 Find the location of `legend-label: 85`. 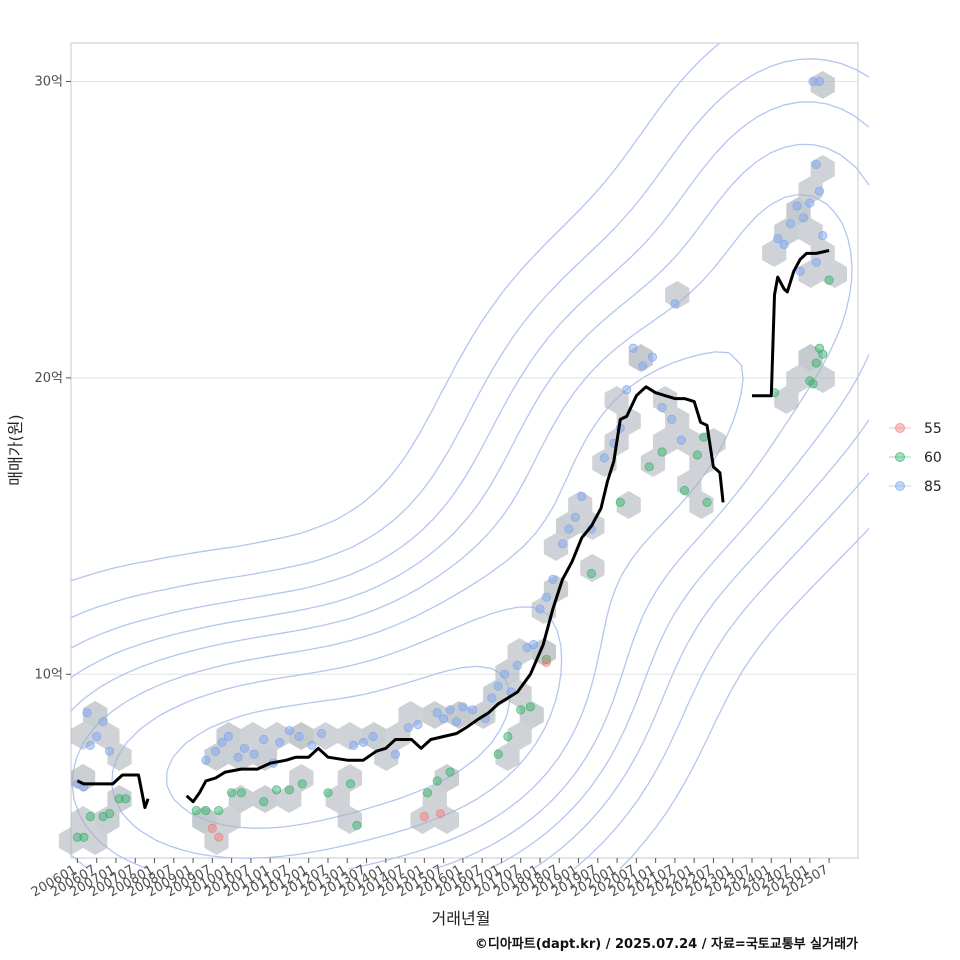

legend-label: 85 is located at coordinates (933, 487).